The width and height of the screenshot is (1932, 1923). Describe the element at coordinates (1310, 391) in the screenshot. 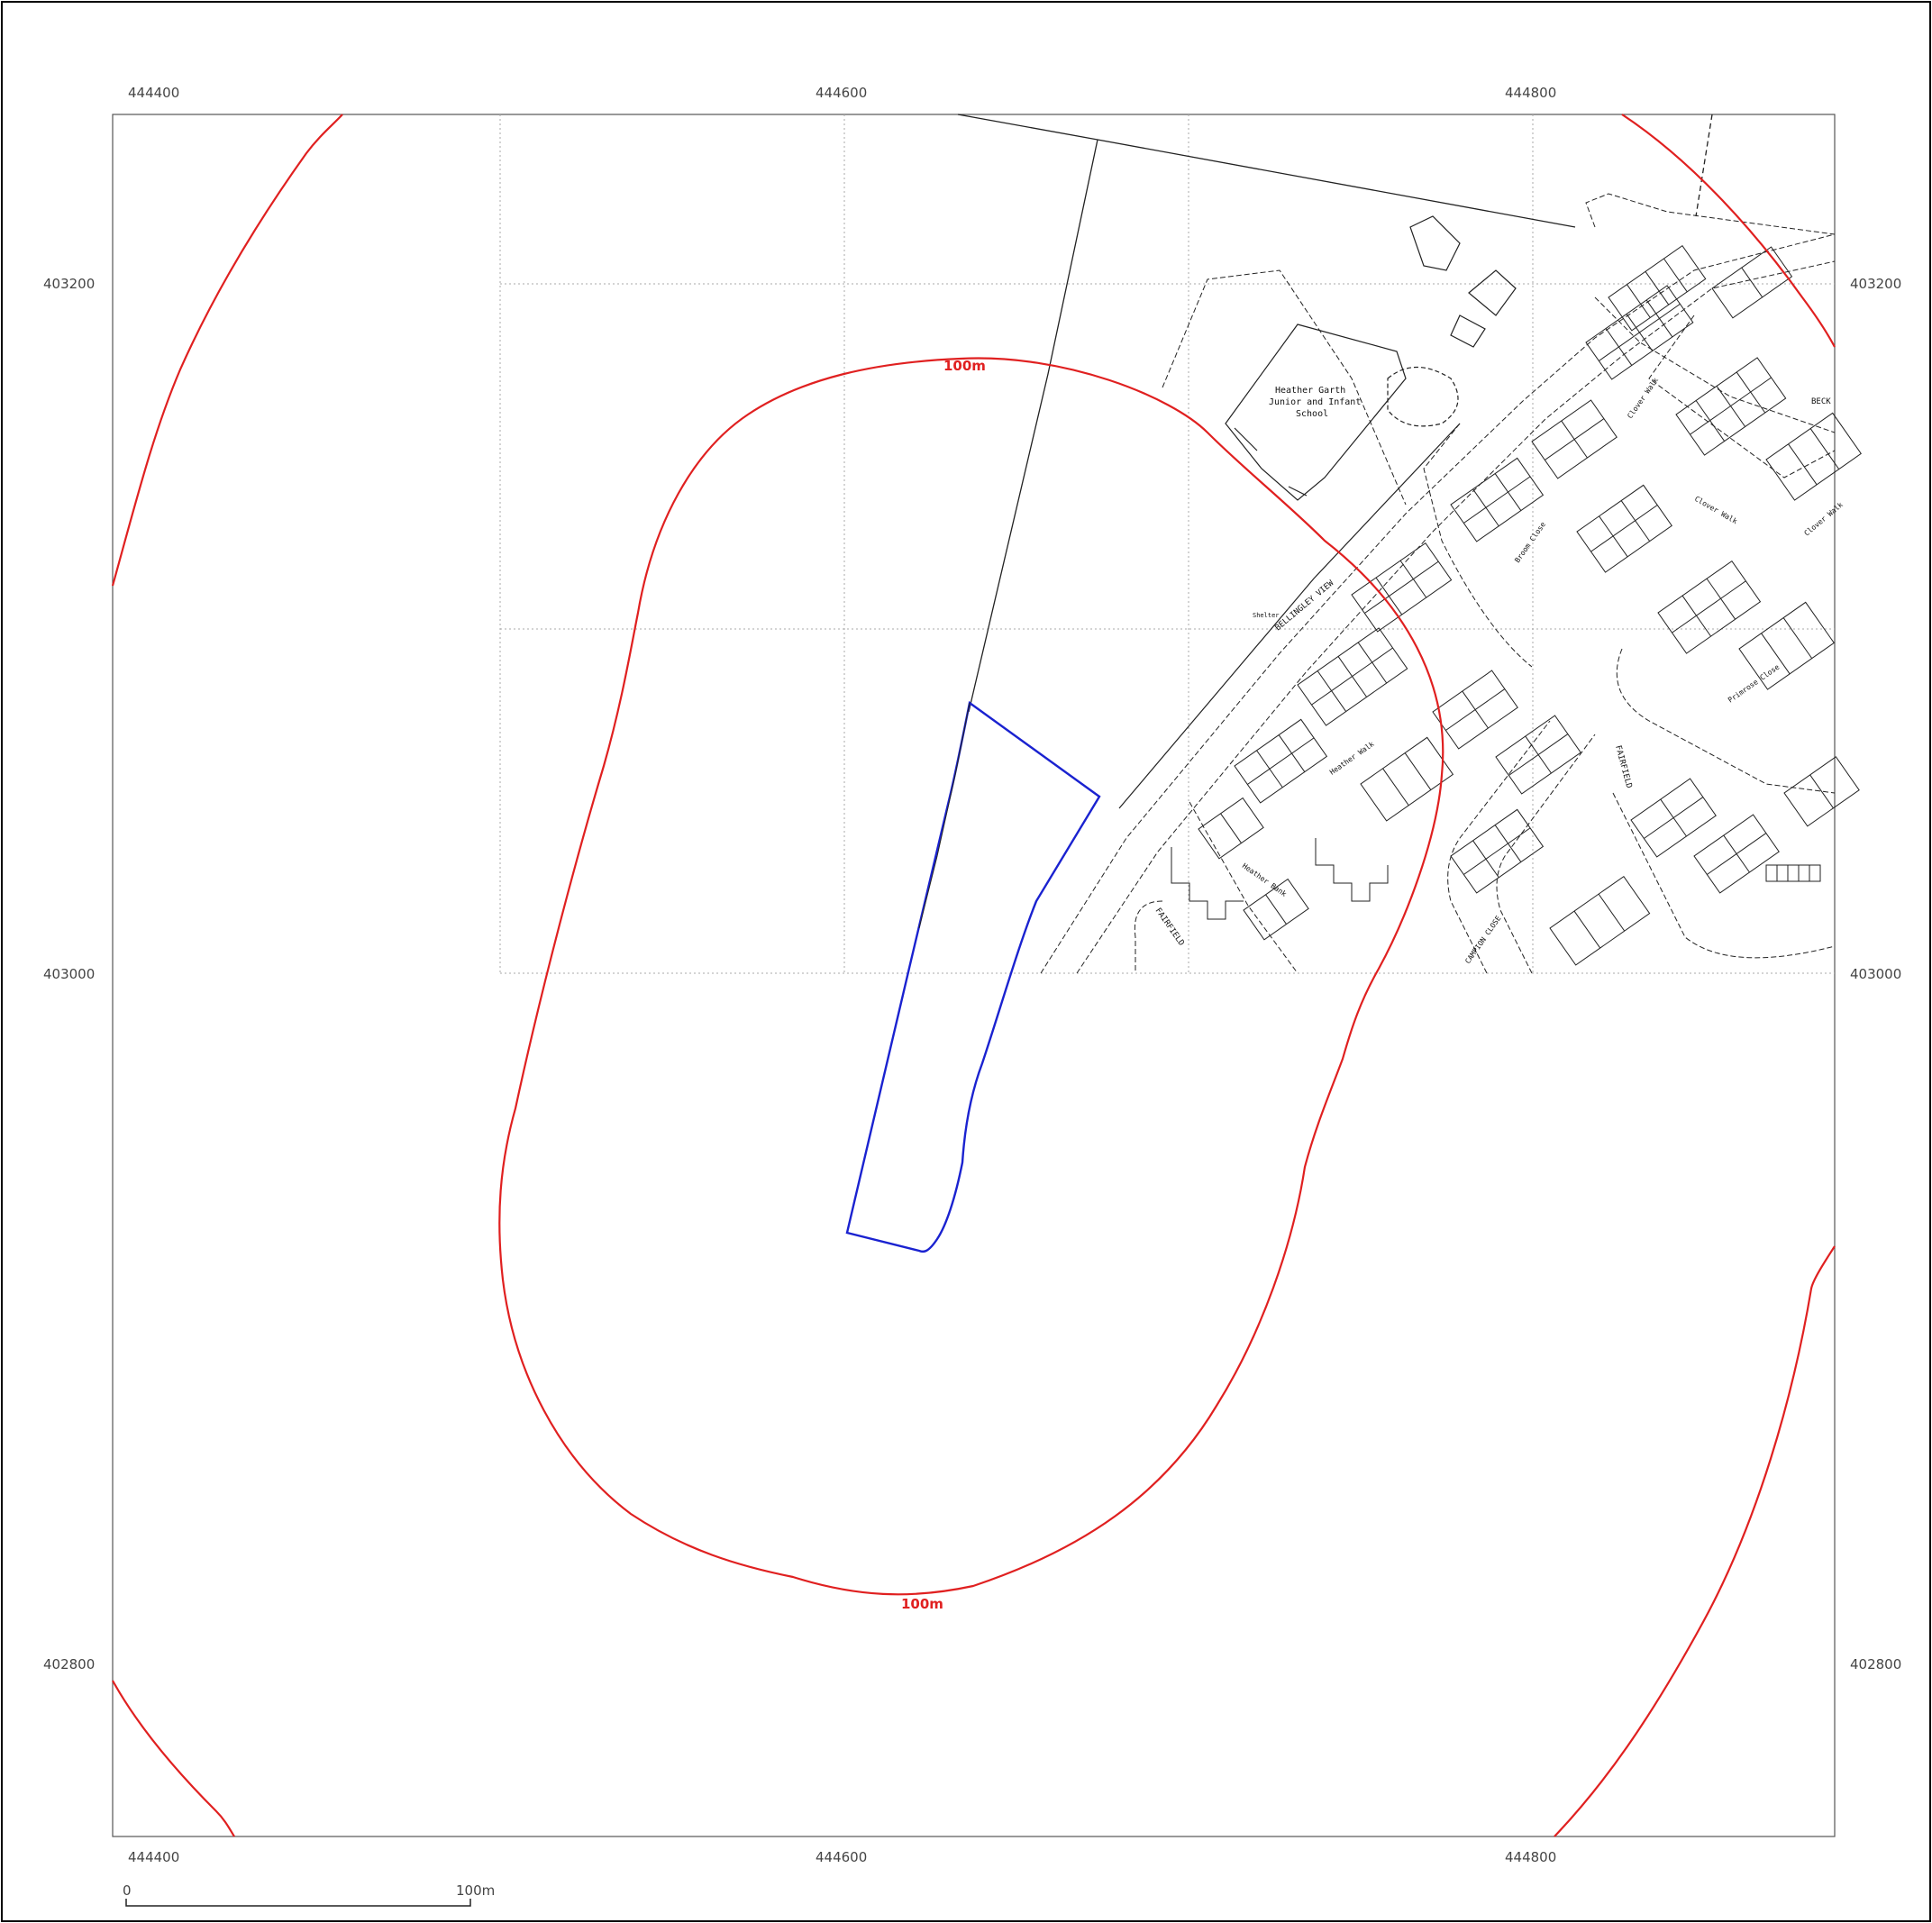

I see `school-name-line: Heather Garth` at that location.